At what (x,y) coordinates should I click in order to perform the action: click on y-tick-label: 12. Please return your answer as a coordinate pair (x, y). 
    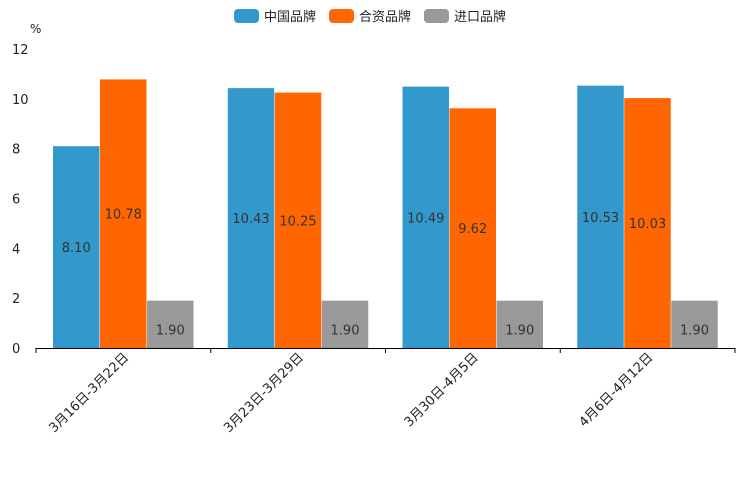
    Looking at the image, I should click on (20, 50).